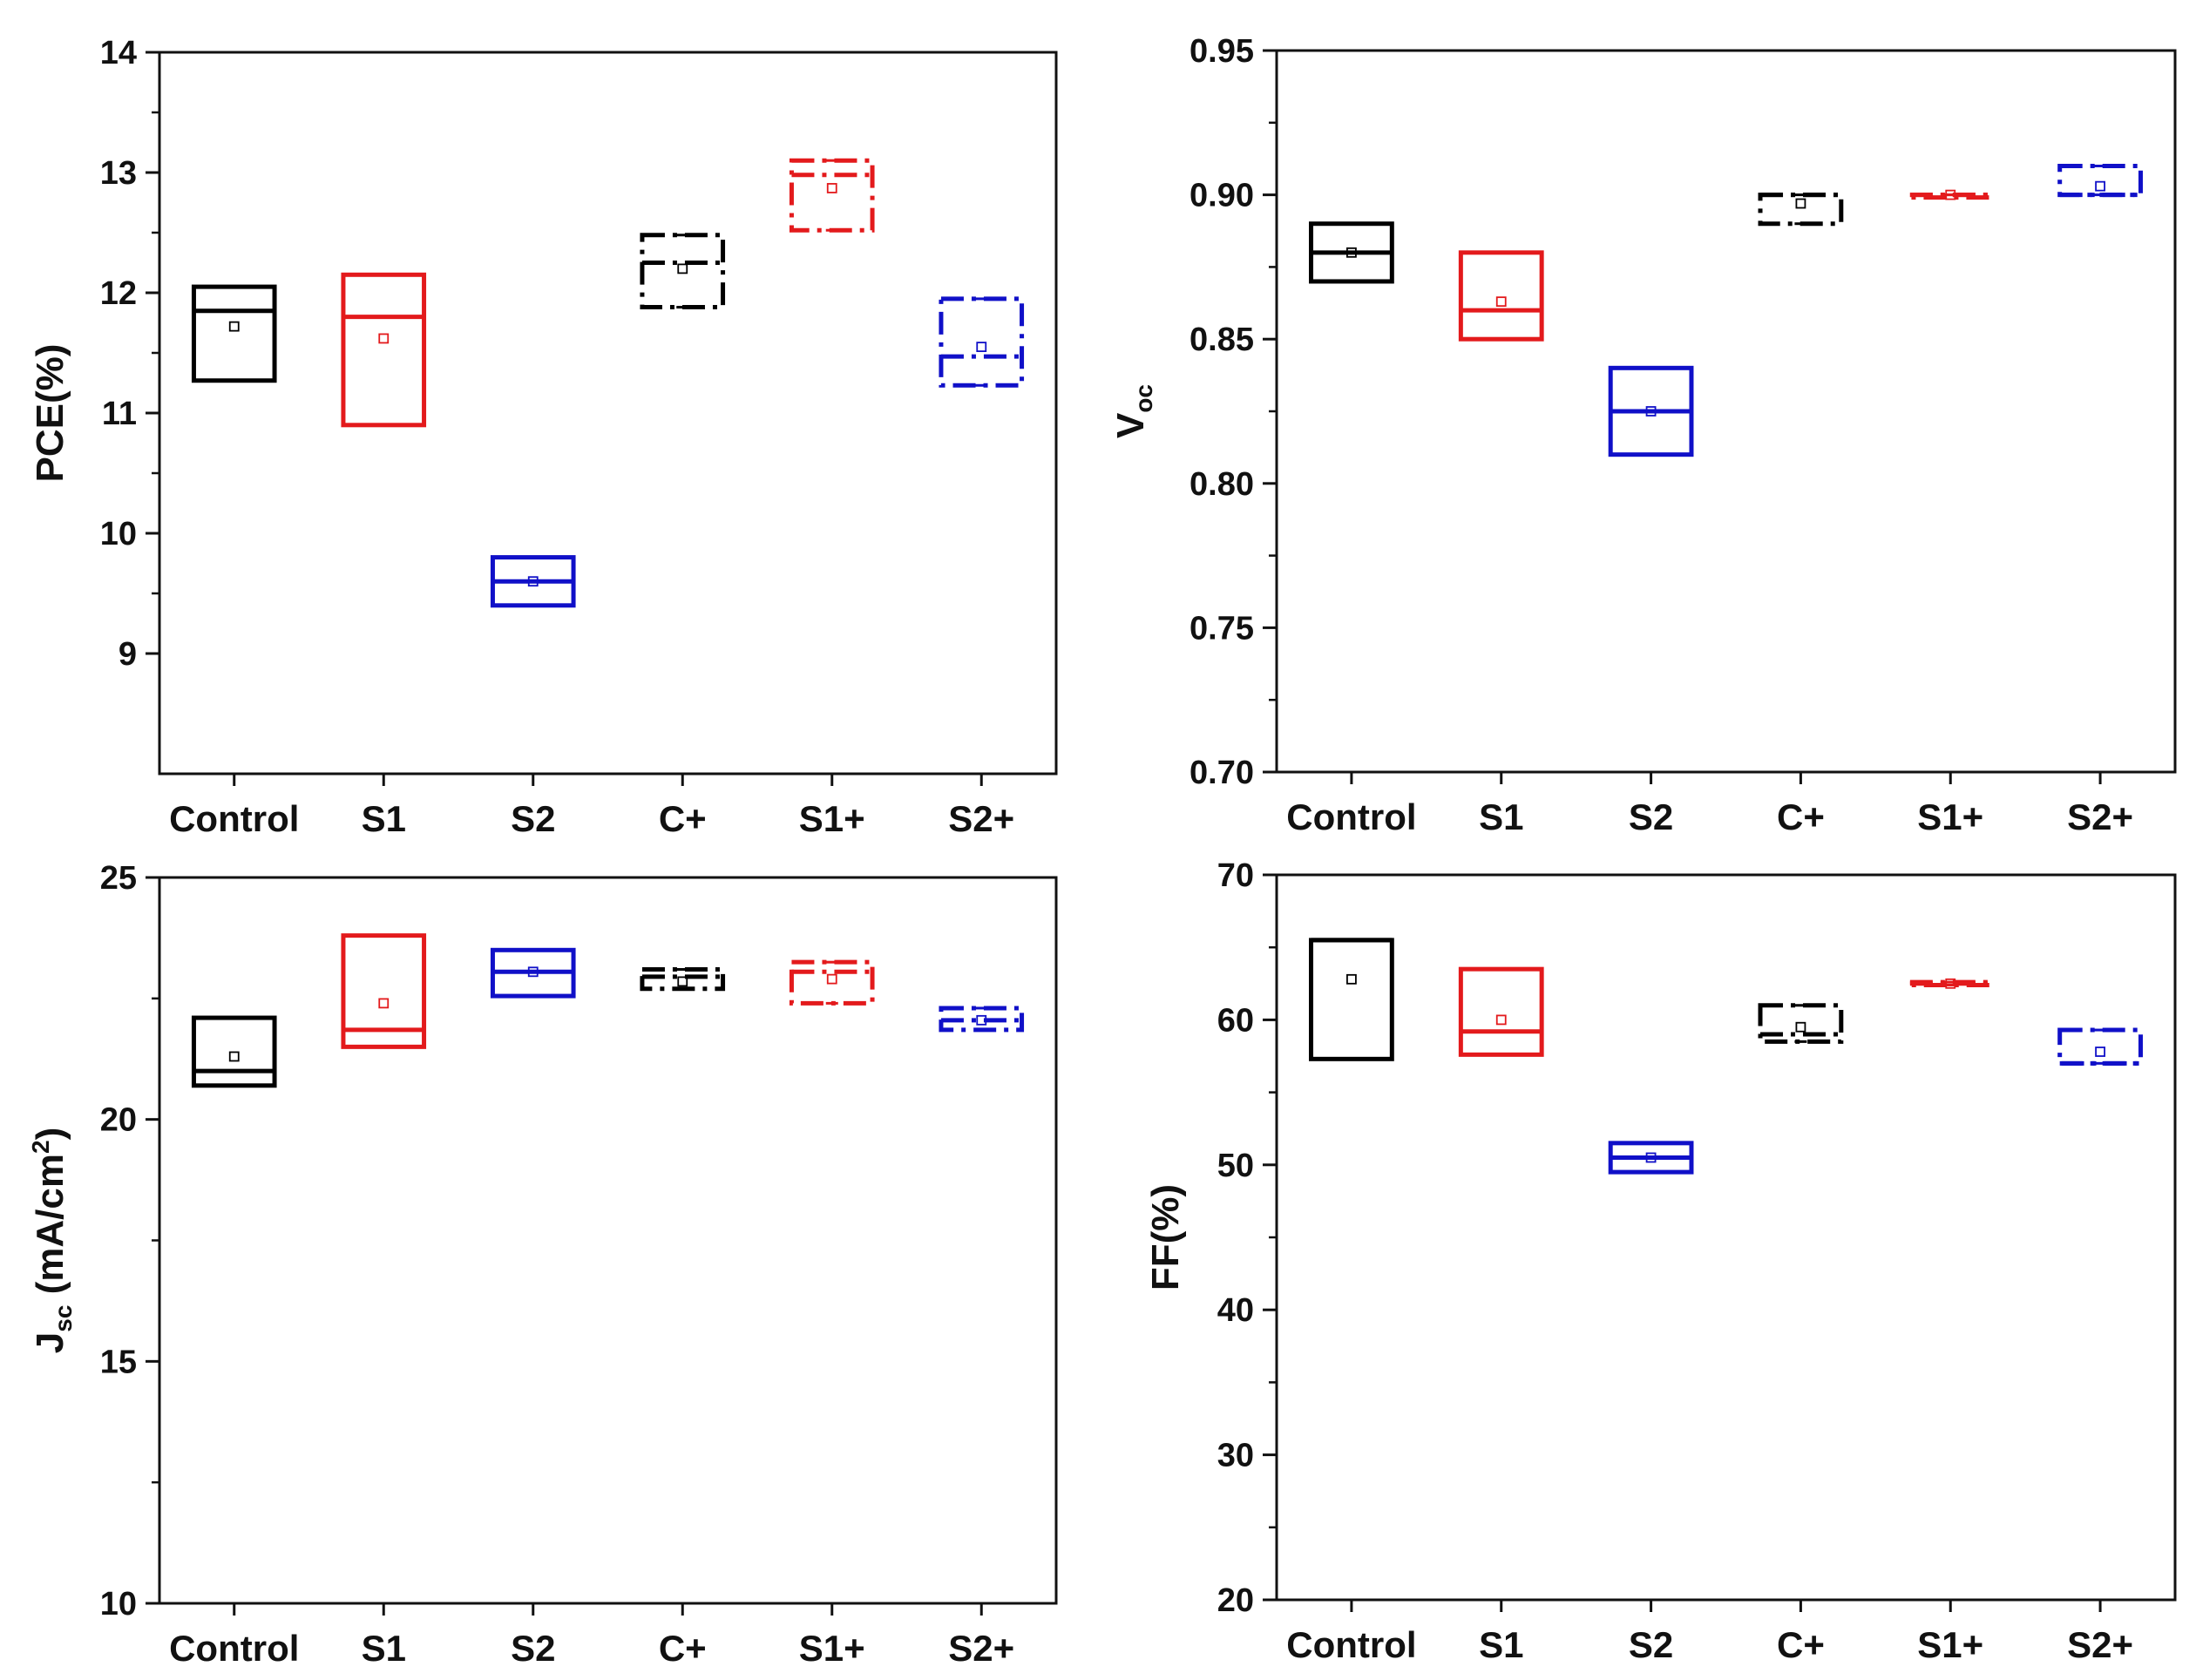 The width and height of the screenshot is (2196, 1680). Describe the element at coordinates (1235, 875) in the screenshot. I see `y-tick-label: 70` at that location.